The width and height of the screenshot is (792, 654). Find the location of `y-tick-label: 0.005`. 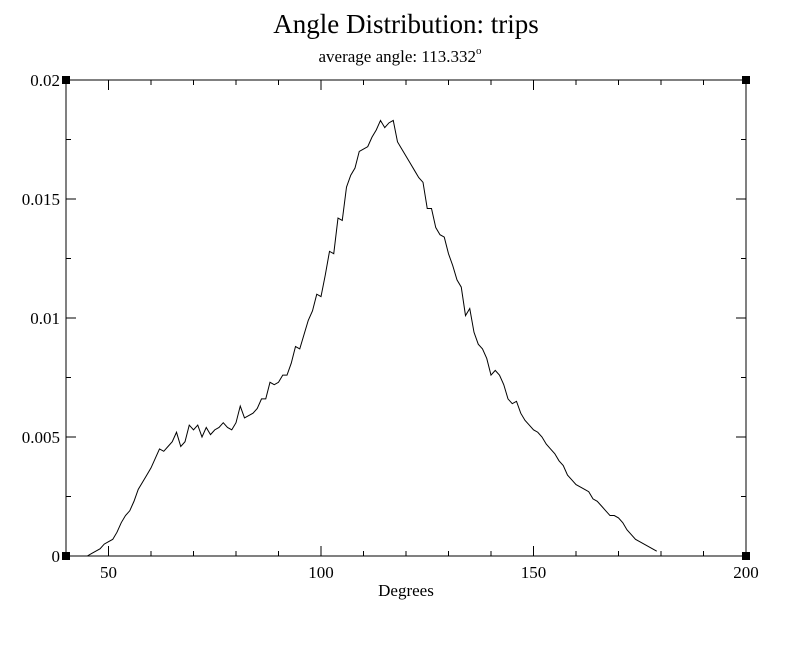

y-tick-label: 0.005 is located at coordinates (41, 437).